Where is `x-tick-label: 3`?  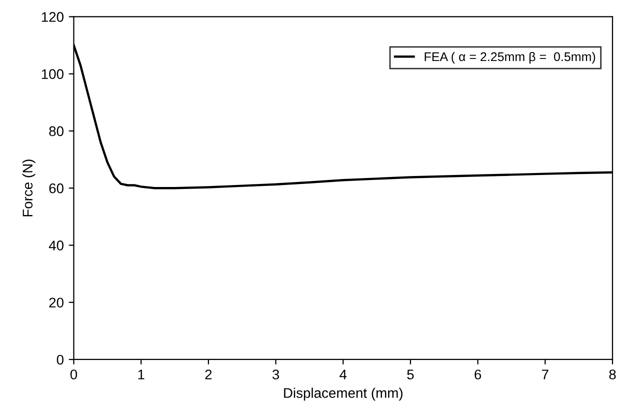 x-tick-label: 3 is located at coordinates (276, 375).